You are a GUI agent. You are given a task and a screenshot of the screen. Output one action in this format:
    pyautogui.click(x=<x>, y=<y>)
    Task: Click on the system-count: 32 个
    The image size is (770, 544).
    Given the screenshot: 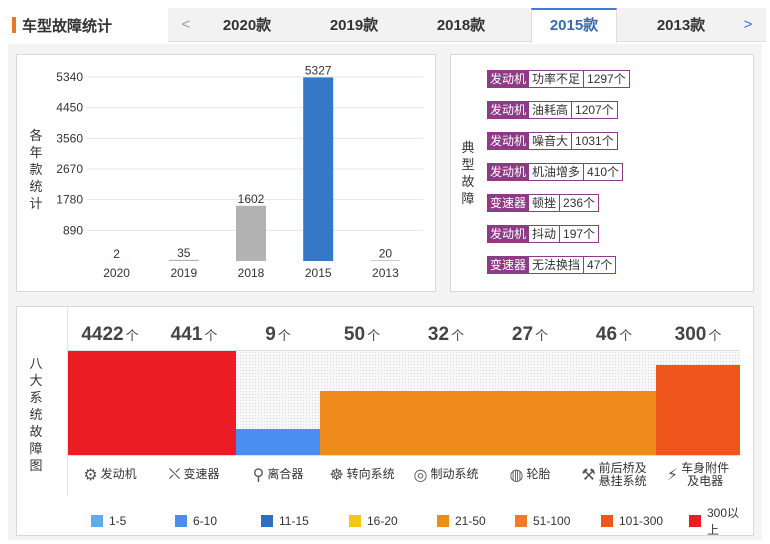 What is the action you would take?
    pyautogui.click(x=446, y=335)
    